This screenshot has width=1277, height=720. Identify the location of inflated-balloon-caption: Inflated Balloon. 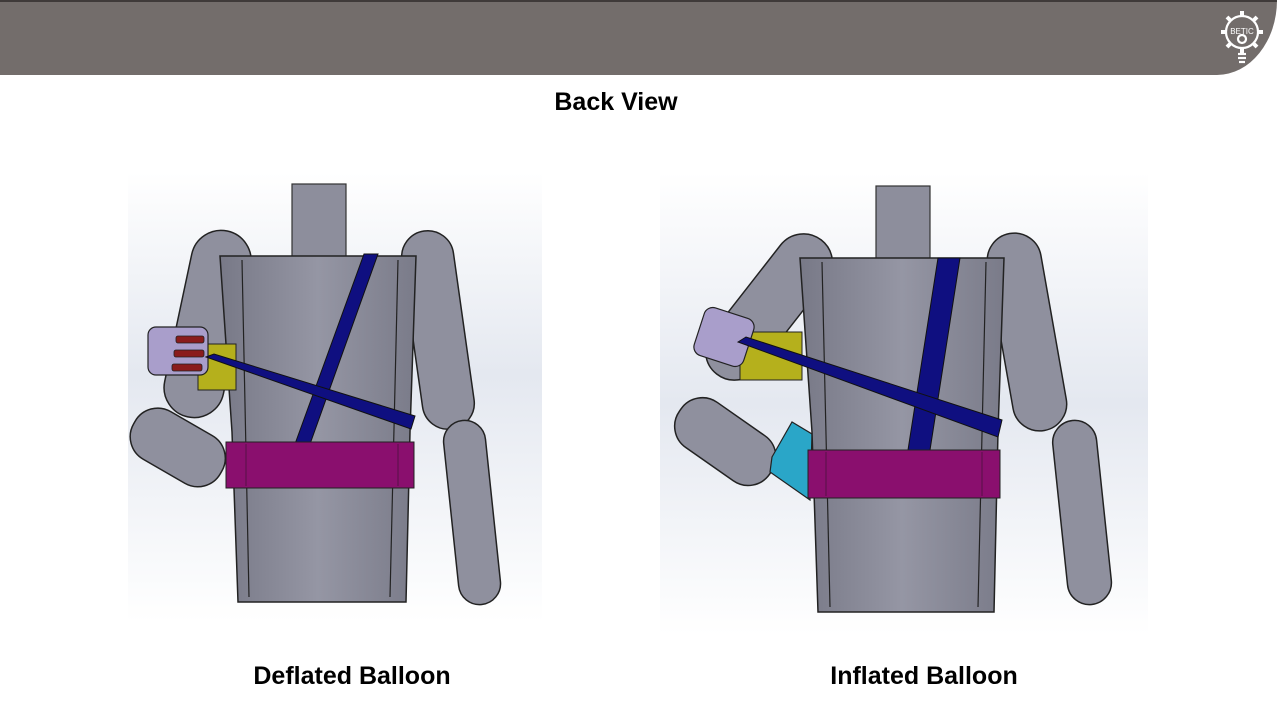
(924, 676).